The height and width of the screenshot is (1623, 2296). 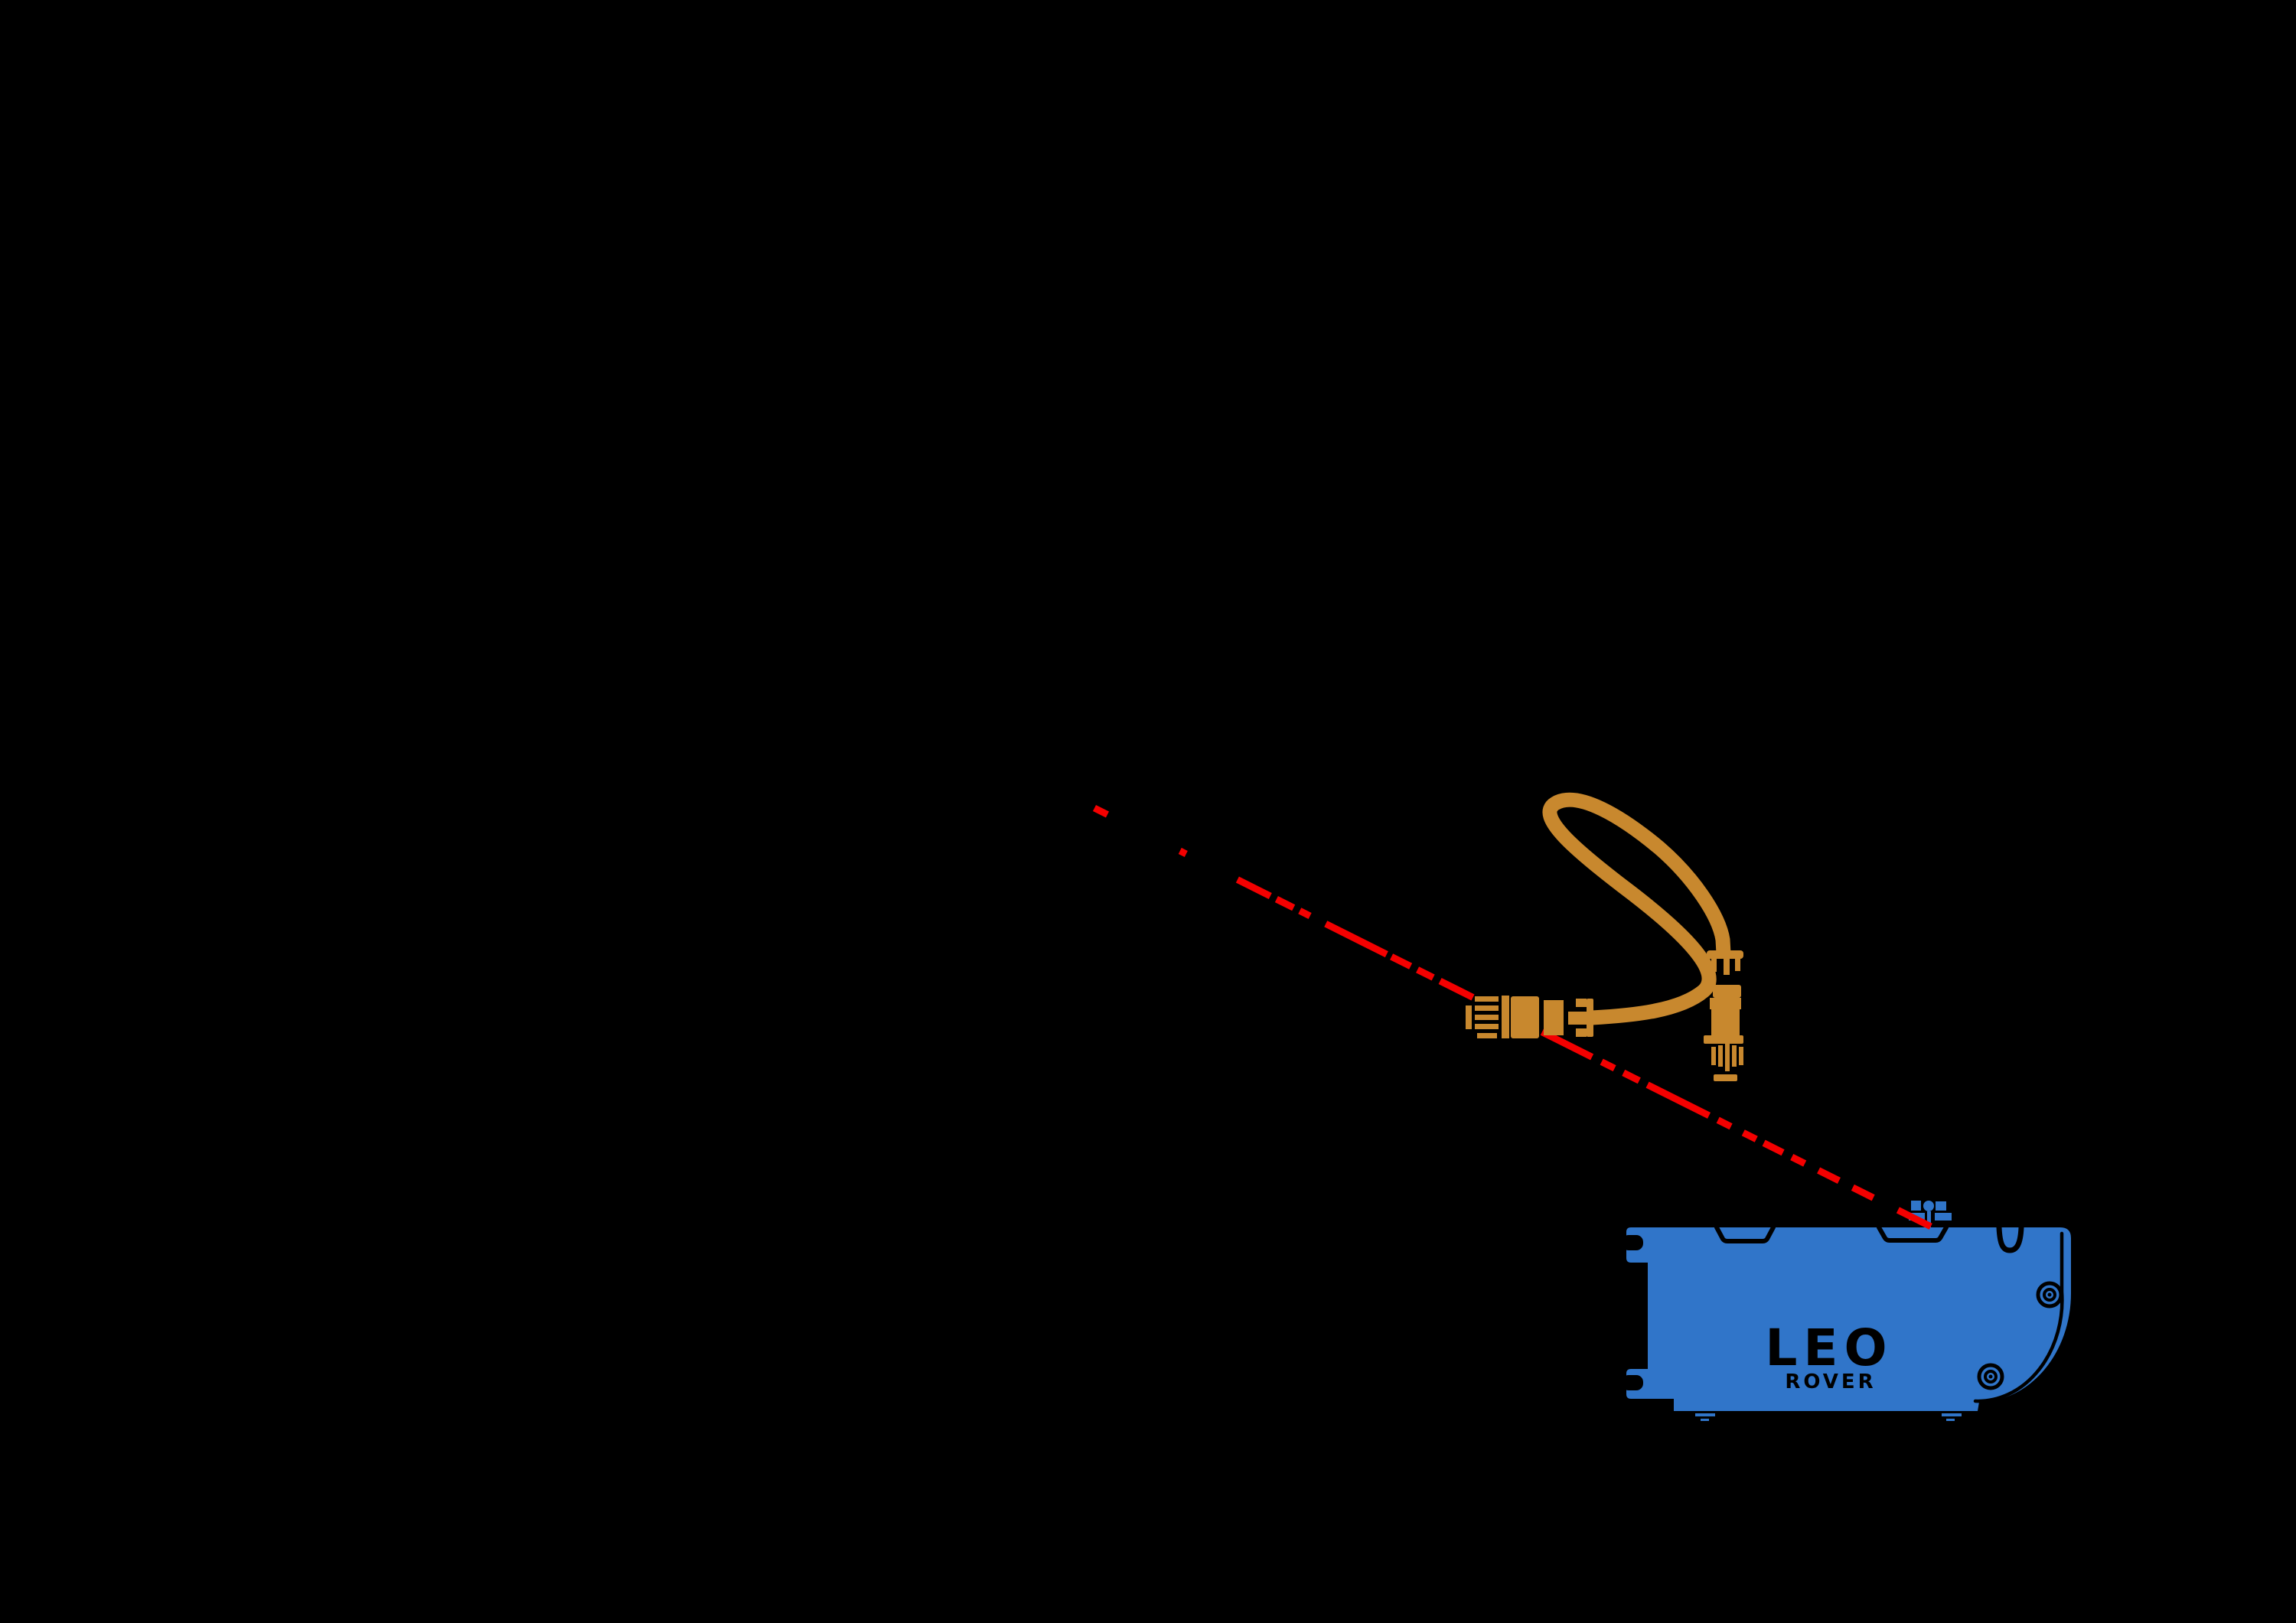 I want to click on socket-stem, so click(x=1929, y=1219).